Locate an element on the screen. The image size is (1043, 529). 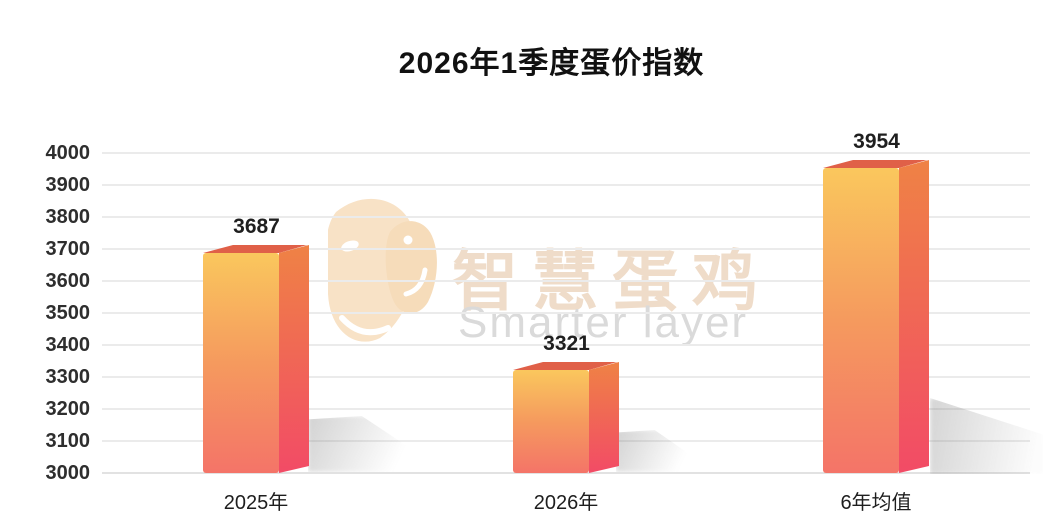
y-tick-label: 3900 is located at coordinates (68, 185).